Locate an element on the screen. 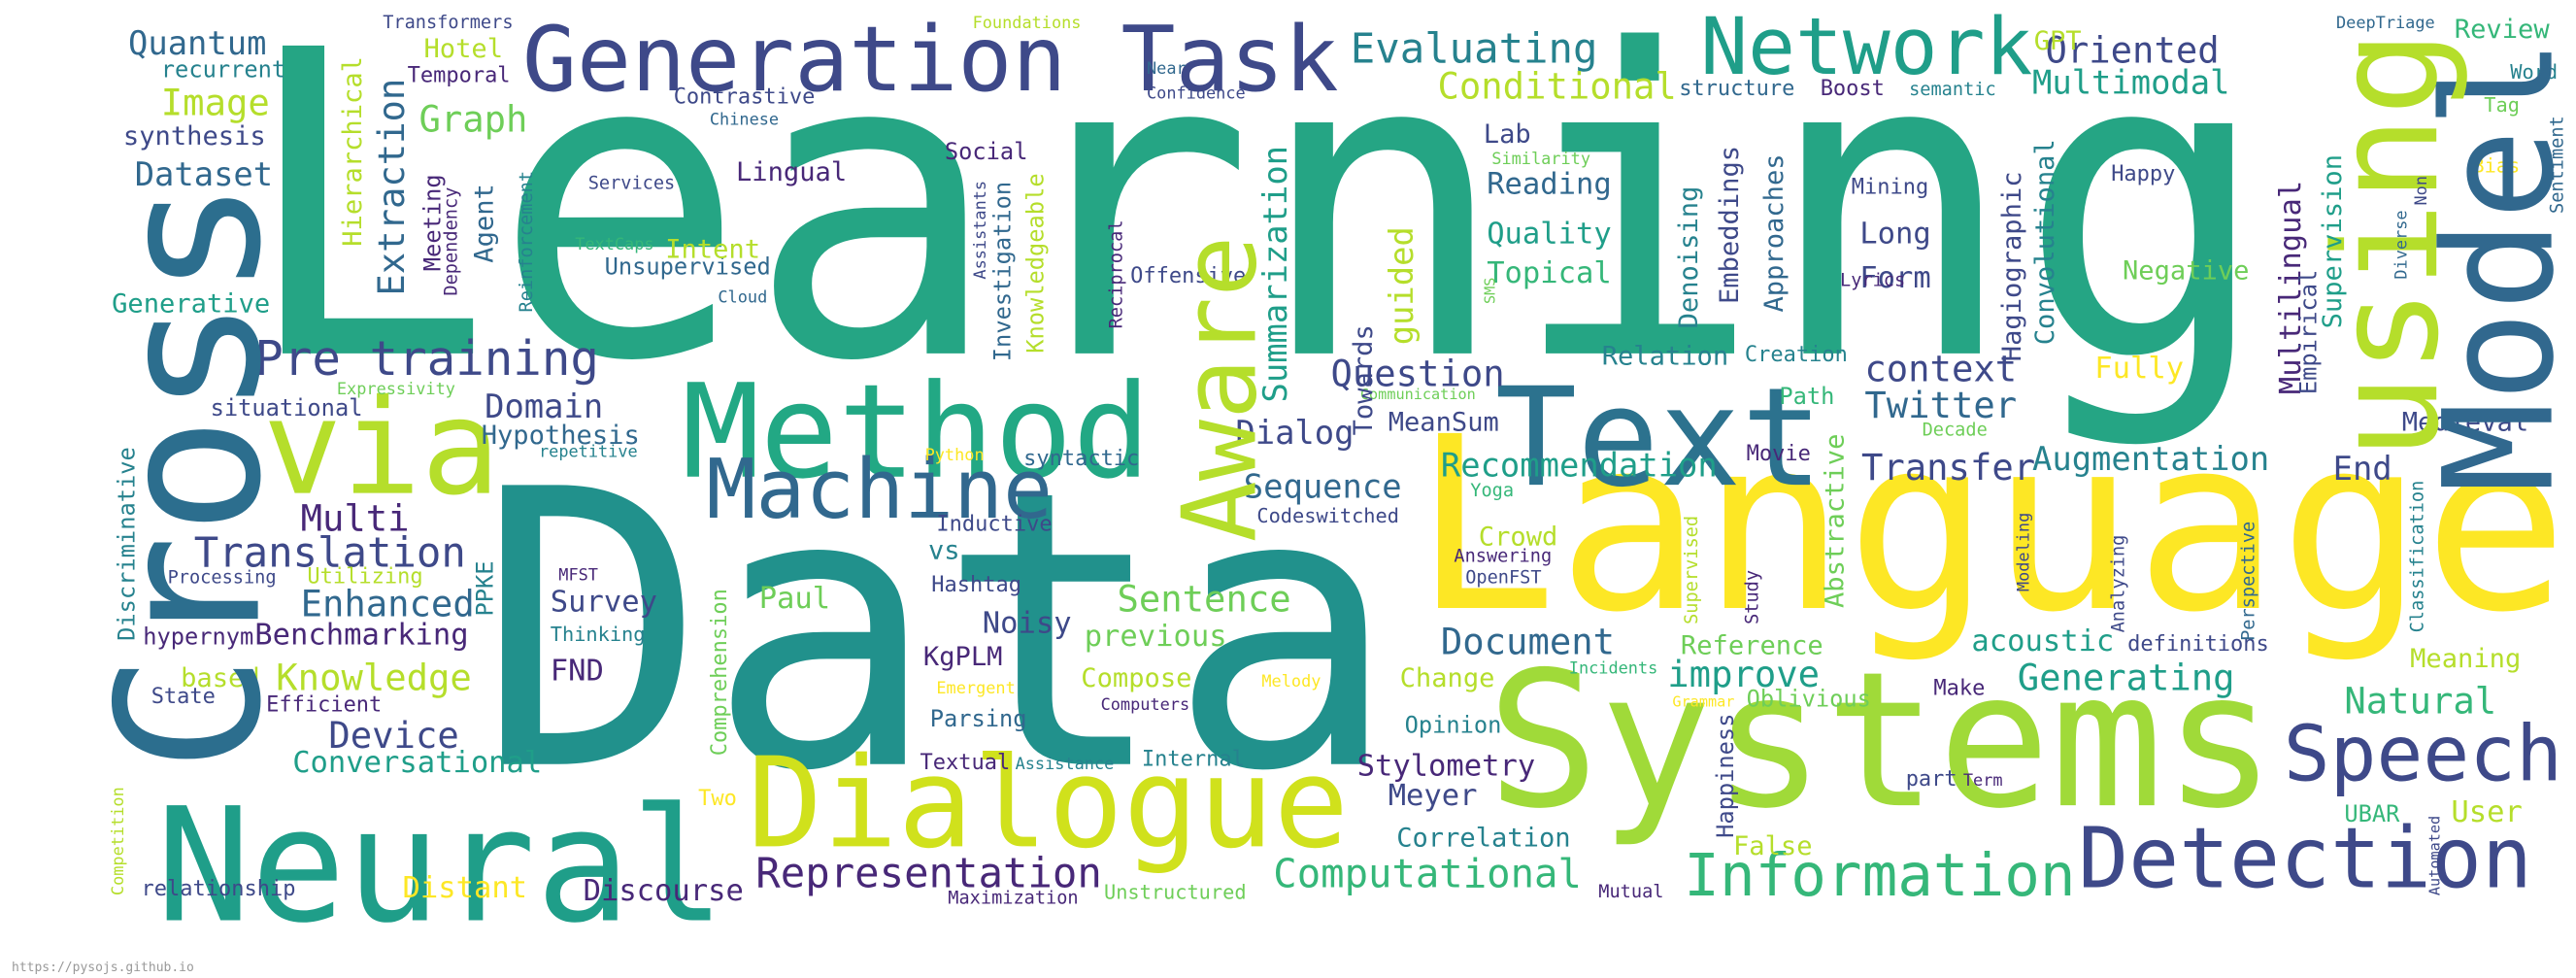 This screenshot has height=978, width=2576. word: Contrastive is located at coordinates (745, 97).